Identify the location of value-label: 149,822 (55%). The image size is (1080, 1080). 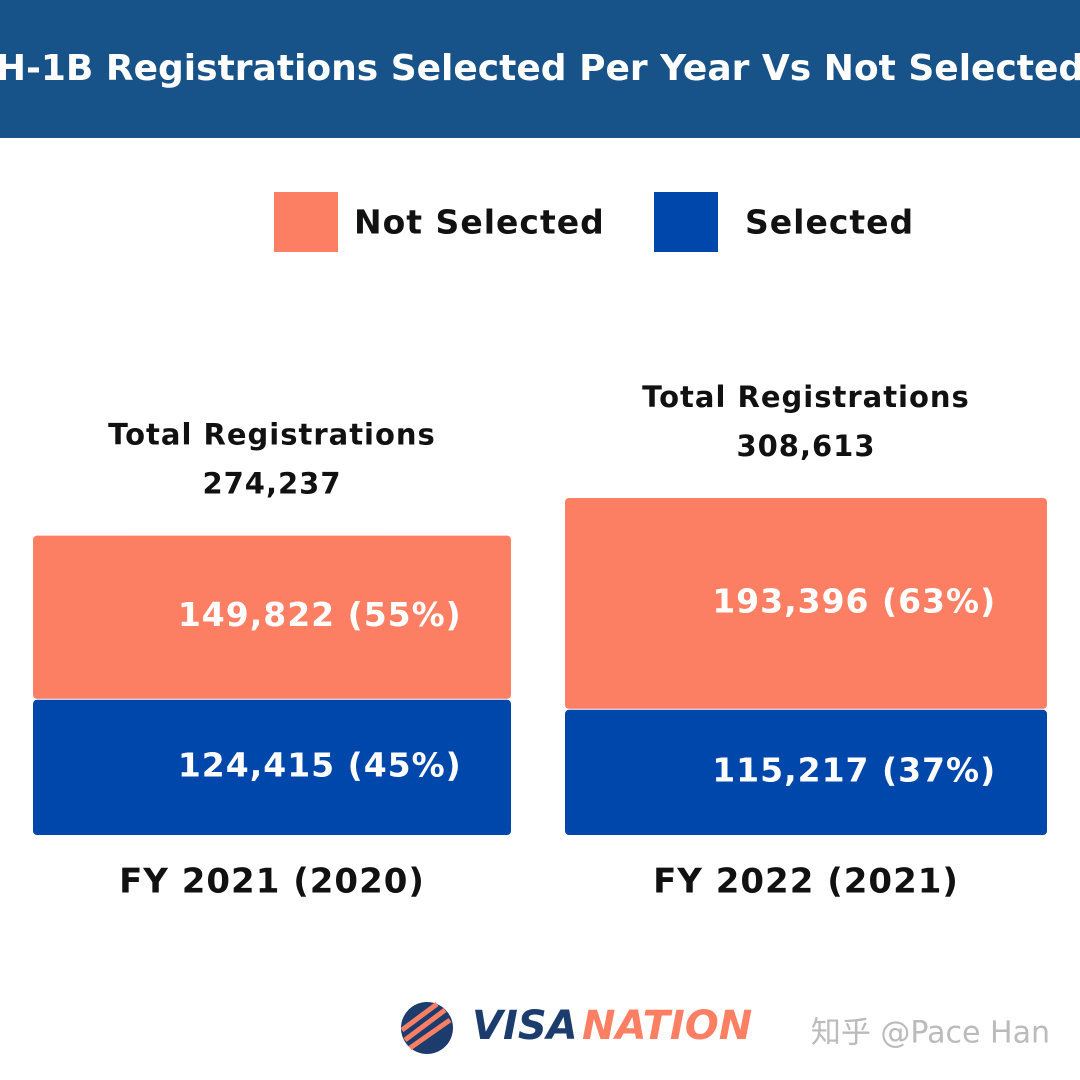
(320, 614).